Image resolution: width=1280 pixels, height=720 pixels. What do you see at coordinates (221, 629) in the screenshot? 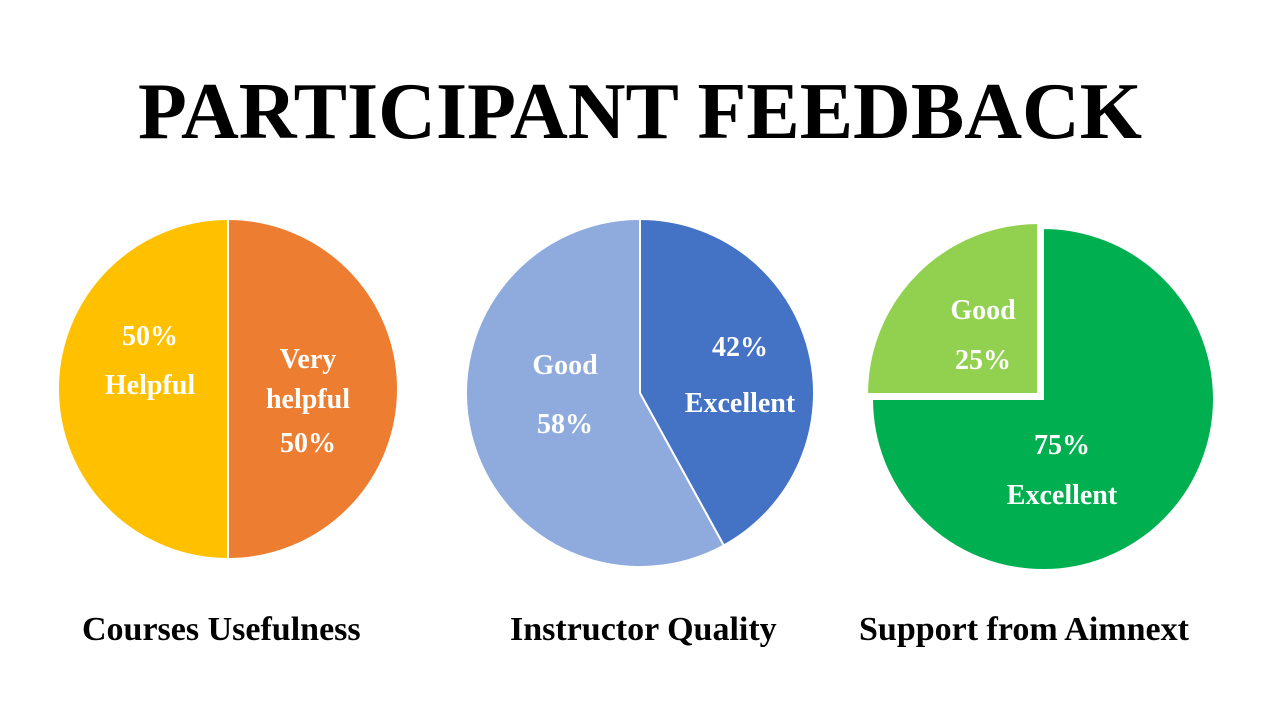
I see `chart-caption-courses-usefulness: Courses Usefulness` at bounding box center [221, 629].